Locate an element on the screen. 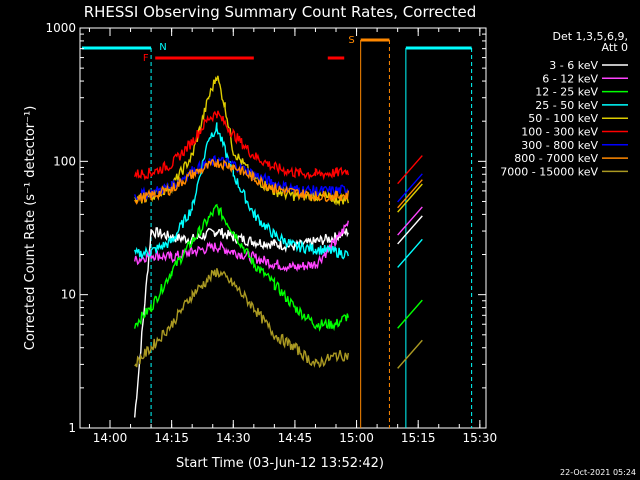  x-tick-label-5: 15:15 is located at coordinates (418, 438).